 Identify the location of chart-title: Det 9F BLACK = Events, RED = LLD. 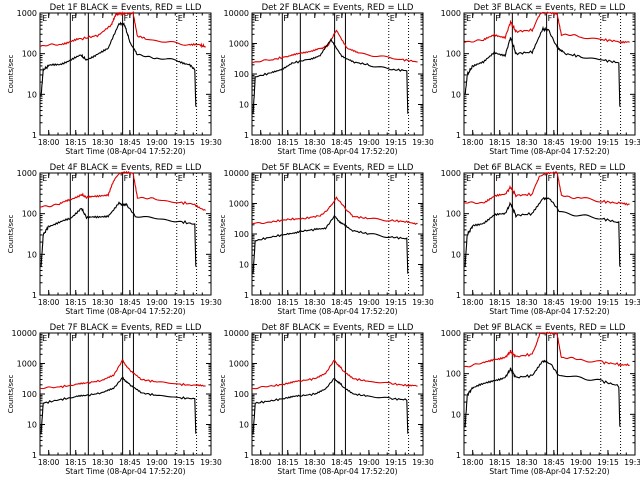
(550, 328).